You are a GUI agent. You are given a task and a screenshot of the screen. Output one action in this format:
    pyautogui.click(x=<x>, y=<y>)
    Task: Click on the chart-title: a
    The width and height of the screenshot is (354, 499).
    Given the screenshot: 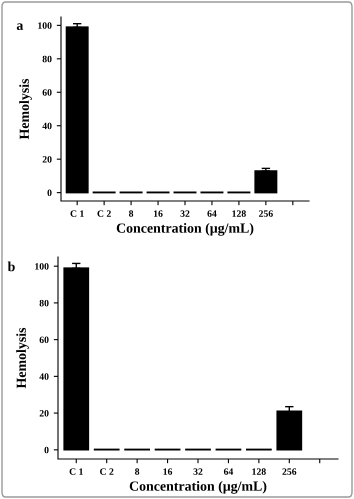 What is the action you would take?
    pyautogui.click(x=20, y=26)
    